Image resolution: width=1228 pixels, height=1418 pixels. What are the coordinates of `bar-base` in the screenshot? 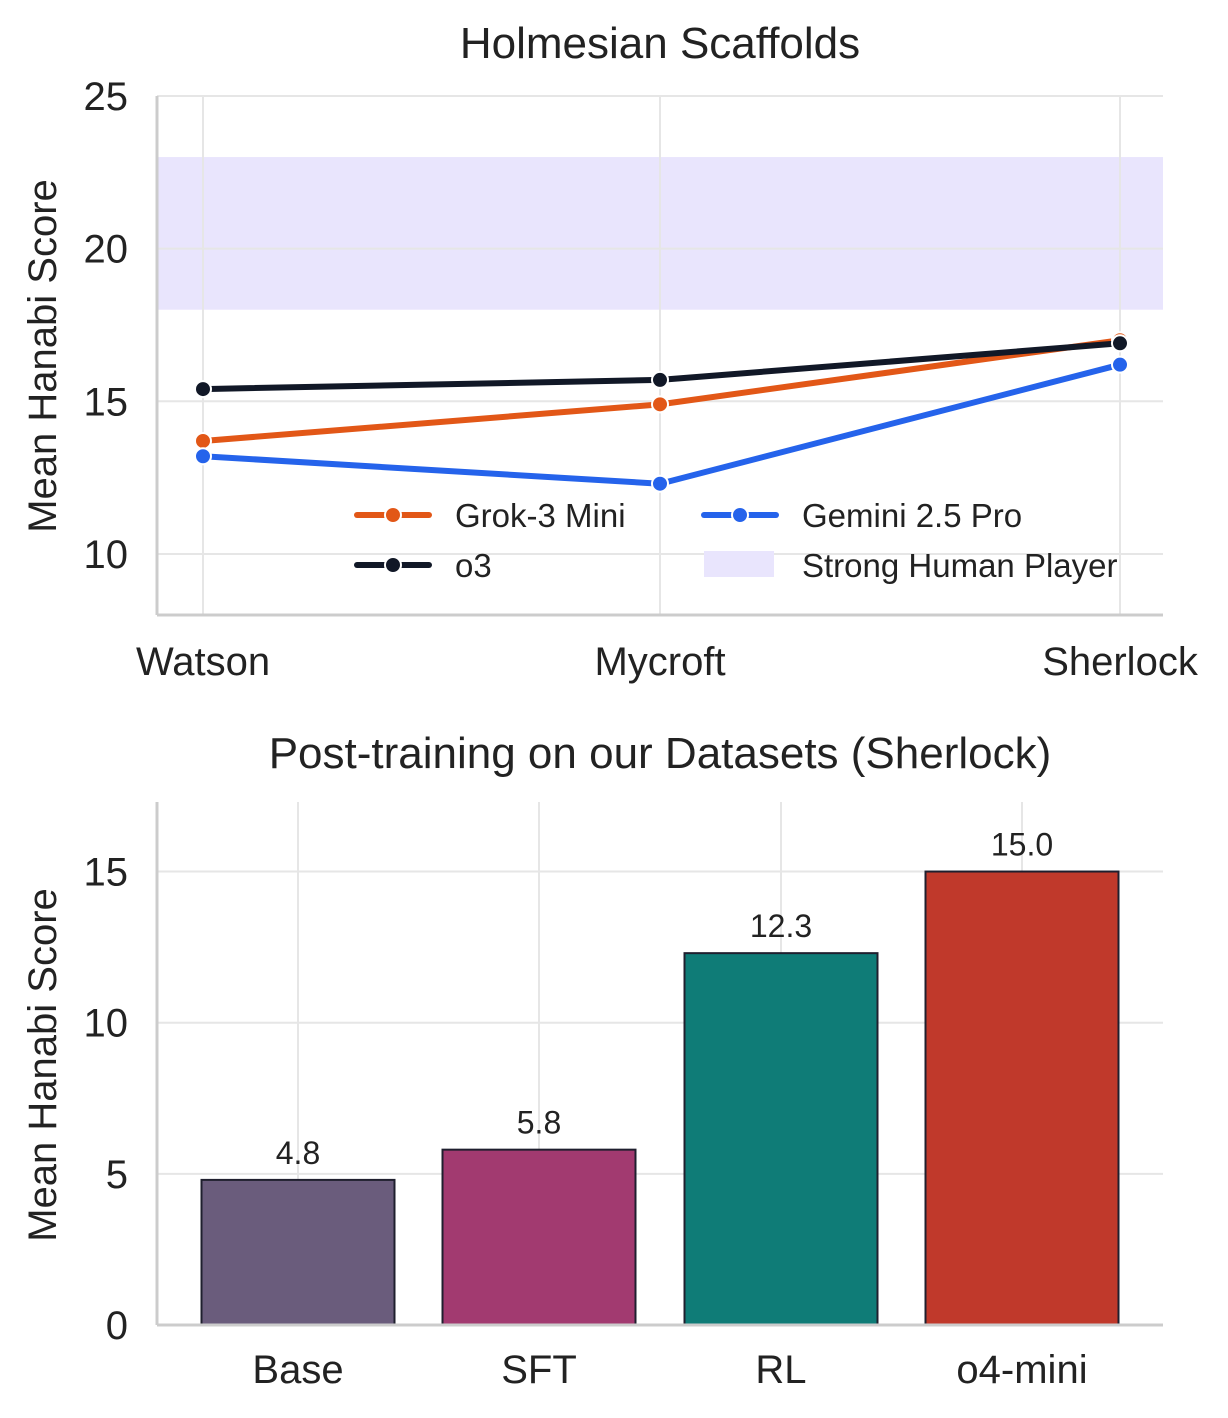 It's located at (298, 1252).